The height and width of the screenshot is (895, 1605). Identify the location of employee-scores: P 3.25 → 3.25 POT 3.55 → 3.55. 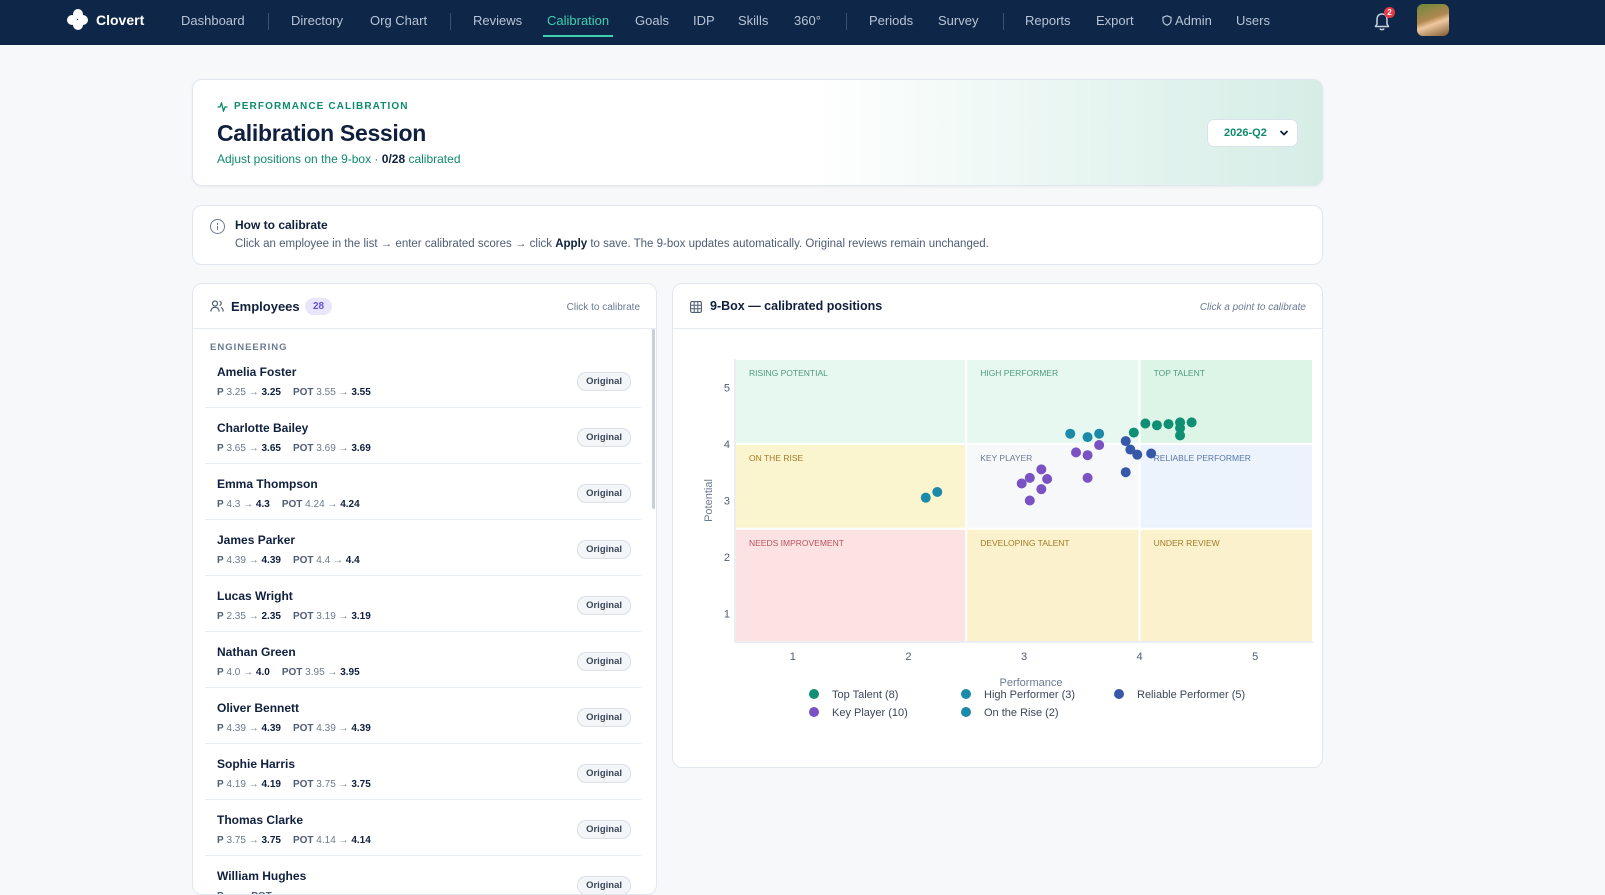
(294, 392).